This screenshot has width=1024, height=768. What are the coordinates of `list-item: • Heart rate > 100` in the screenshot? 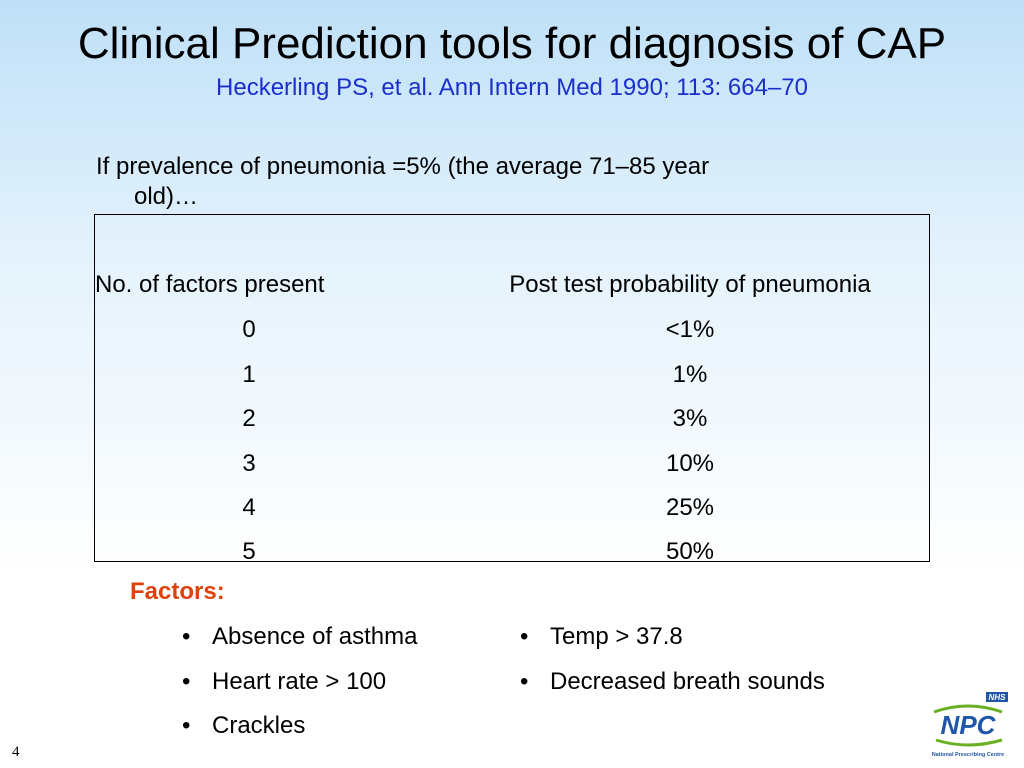 It's located at (284, 682).